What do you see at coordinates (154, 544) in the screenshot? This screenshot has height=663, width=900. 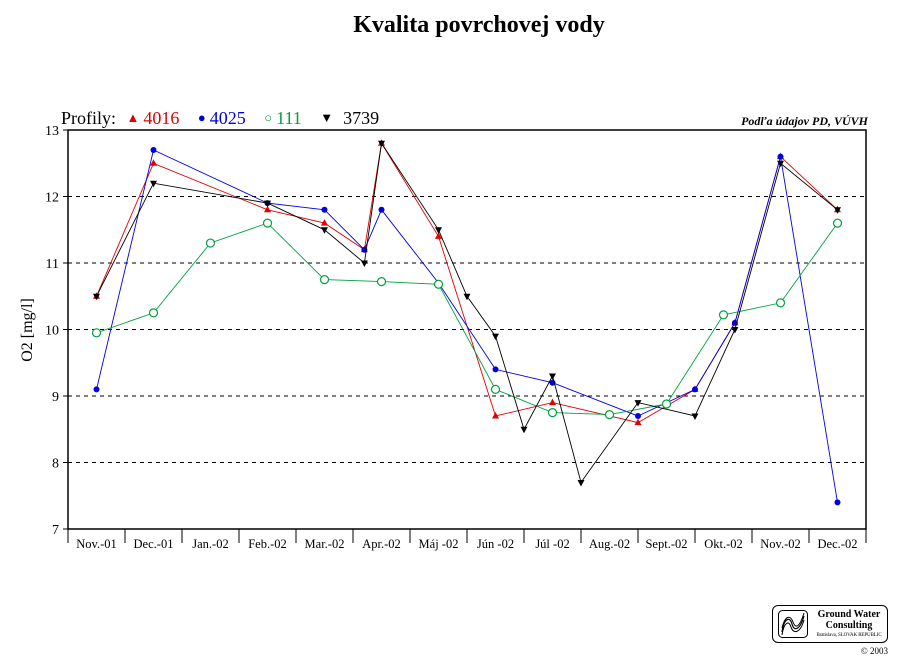 I see `x-tick-label: Dec.-01` at bounding box center [154, 544].